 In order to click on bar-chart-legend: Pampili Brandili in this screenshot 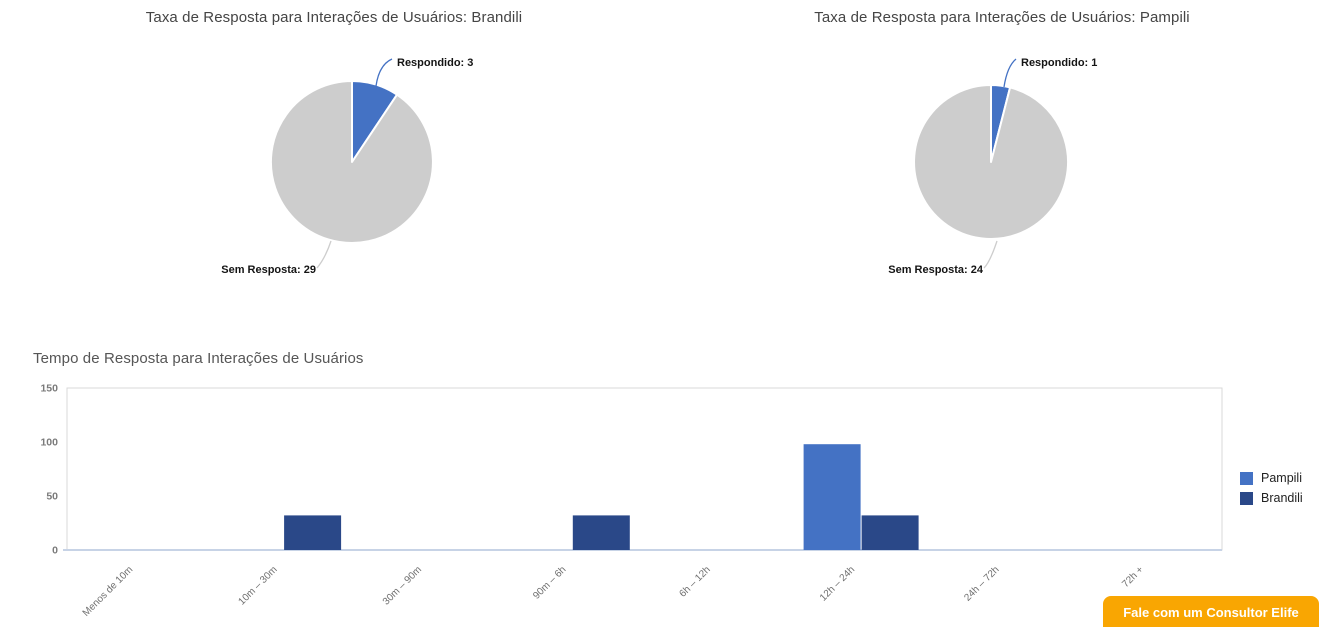, I will do `click(1271, 488)`.